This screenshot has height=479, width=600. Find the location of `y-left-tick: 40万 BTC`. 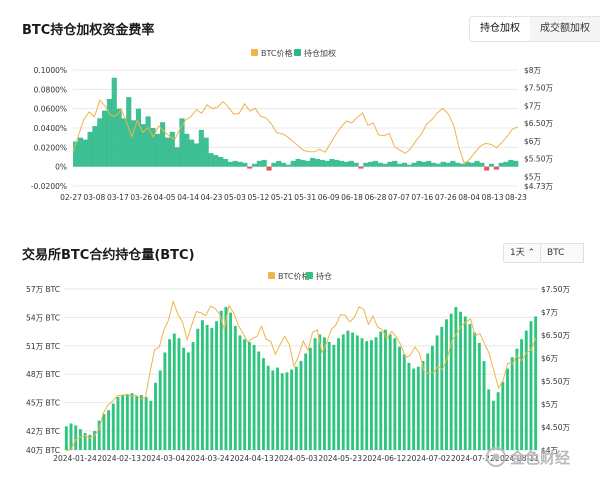

y-left-tick: 40万 BTC is located at coordinates (43, 450).